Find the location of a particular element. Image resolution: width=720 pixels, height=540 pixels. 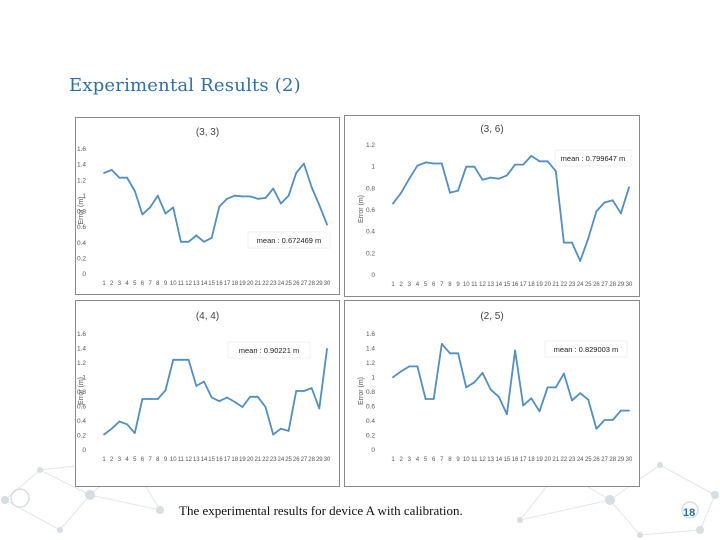

x-tick-label: 16 is located at coordinates (219, 460).